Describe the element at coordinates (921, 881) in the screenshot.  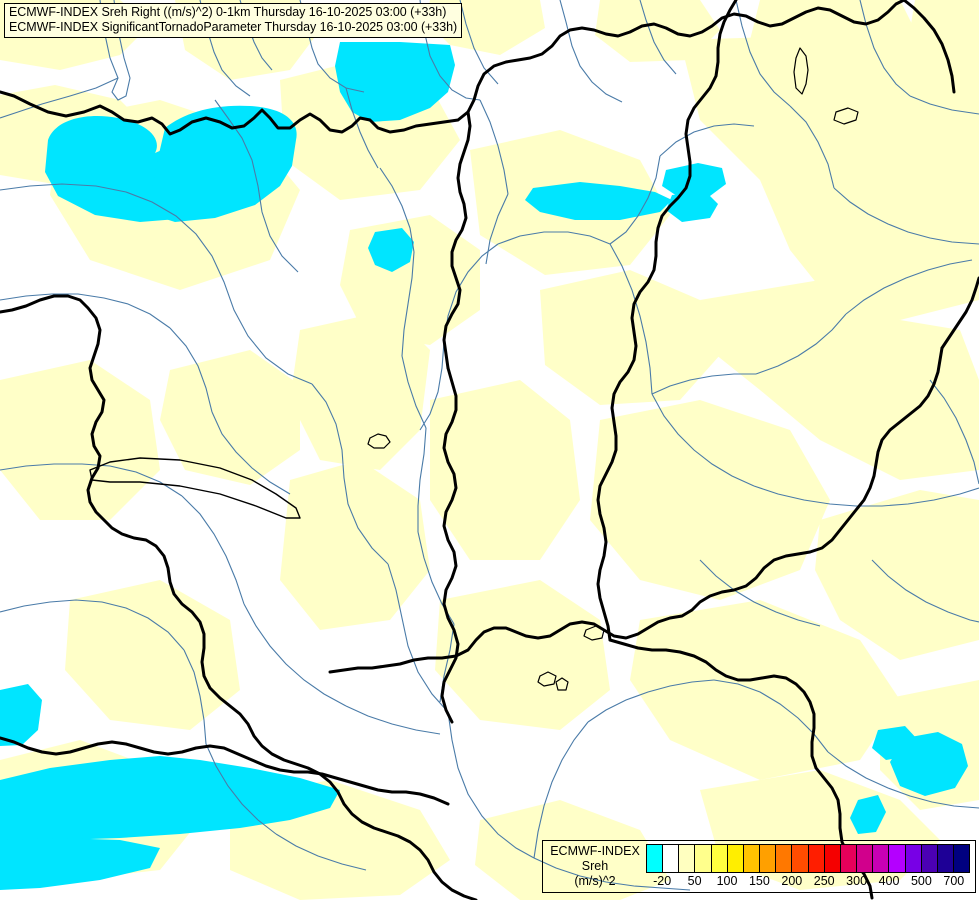
I see `tick-label-8: 500` at that location.